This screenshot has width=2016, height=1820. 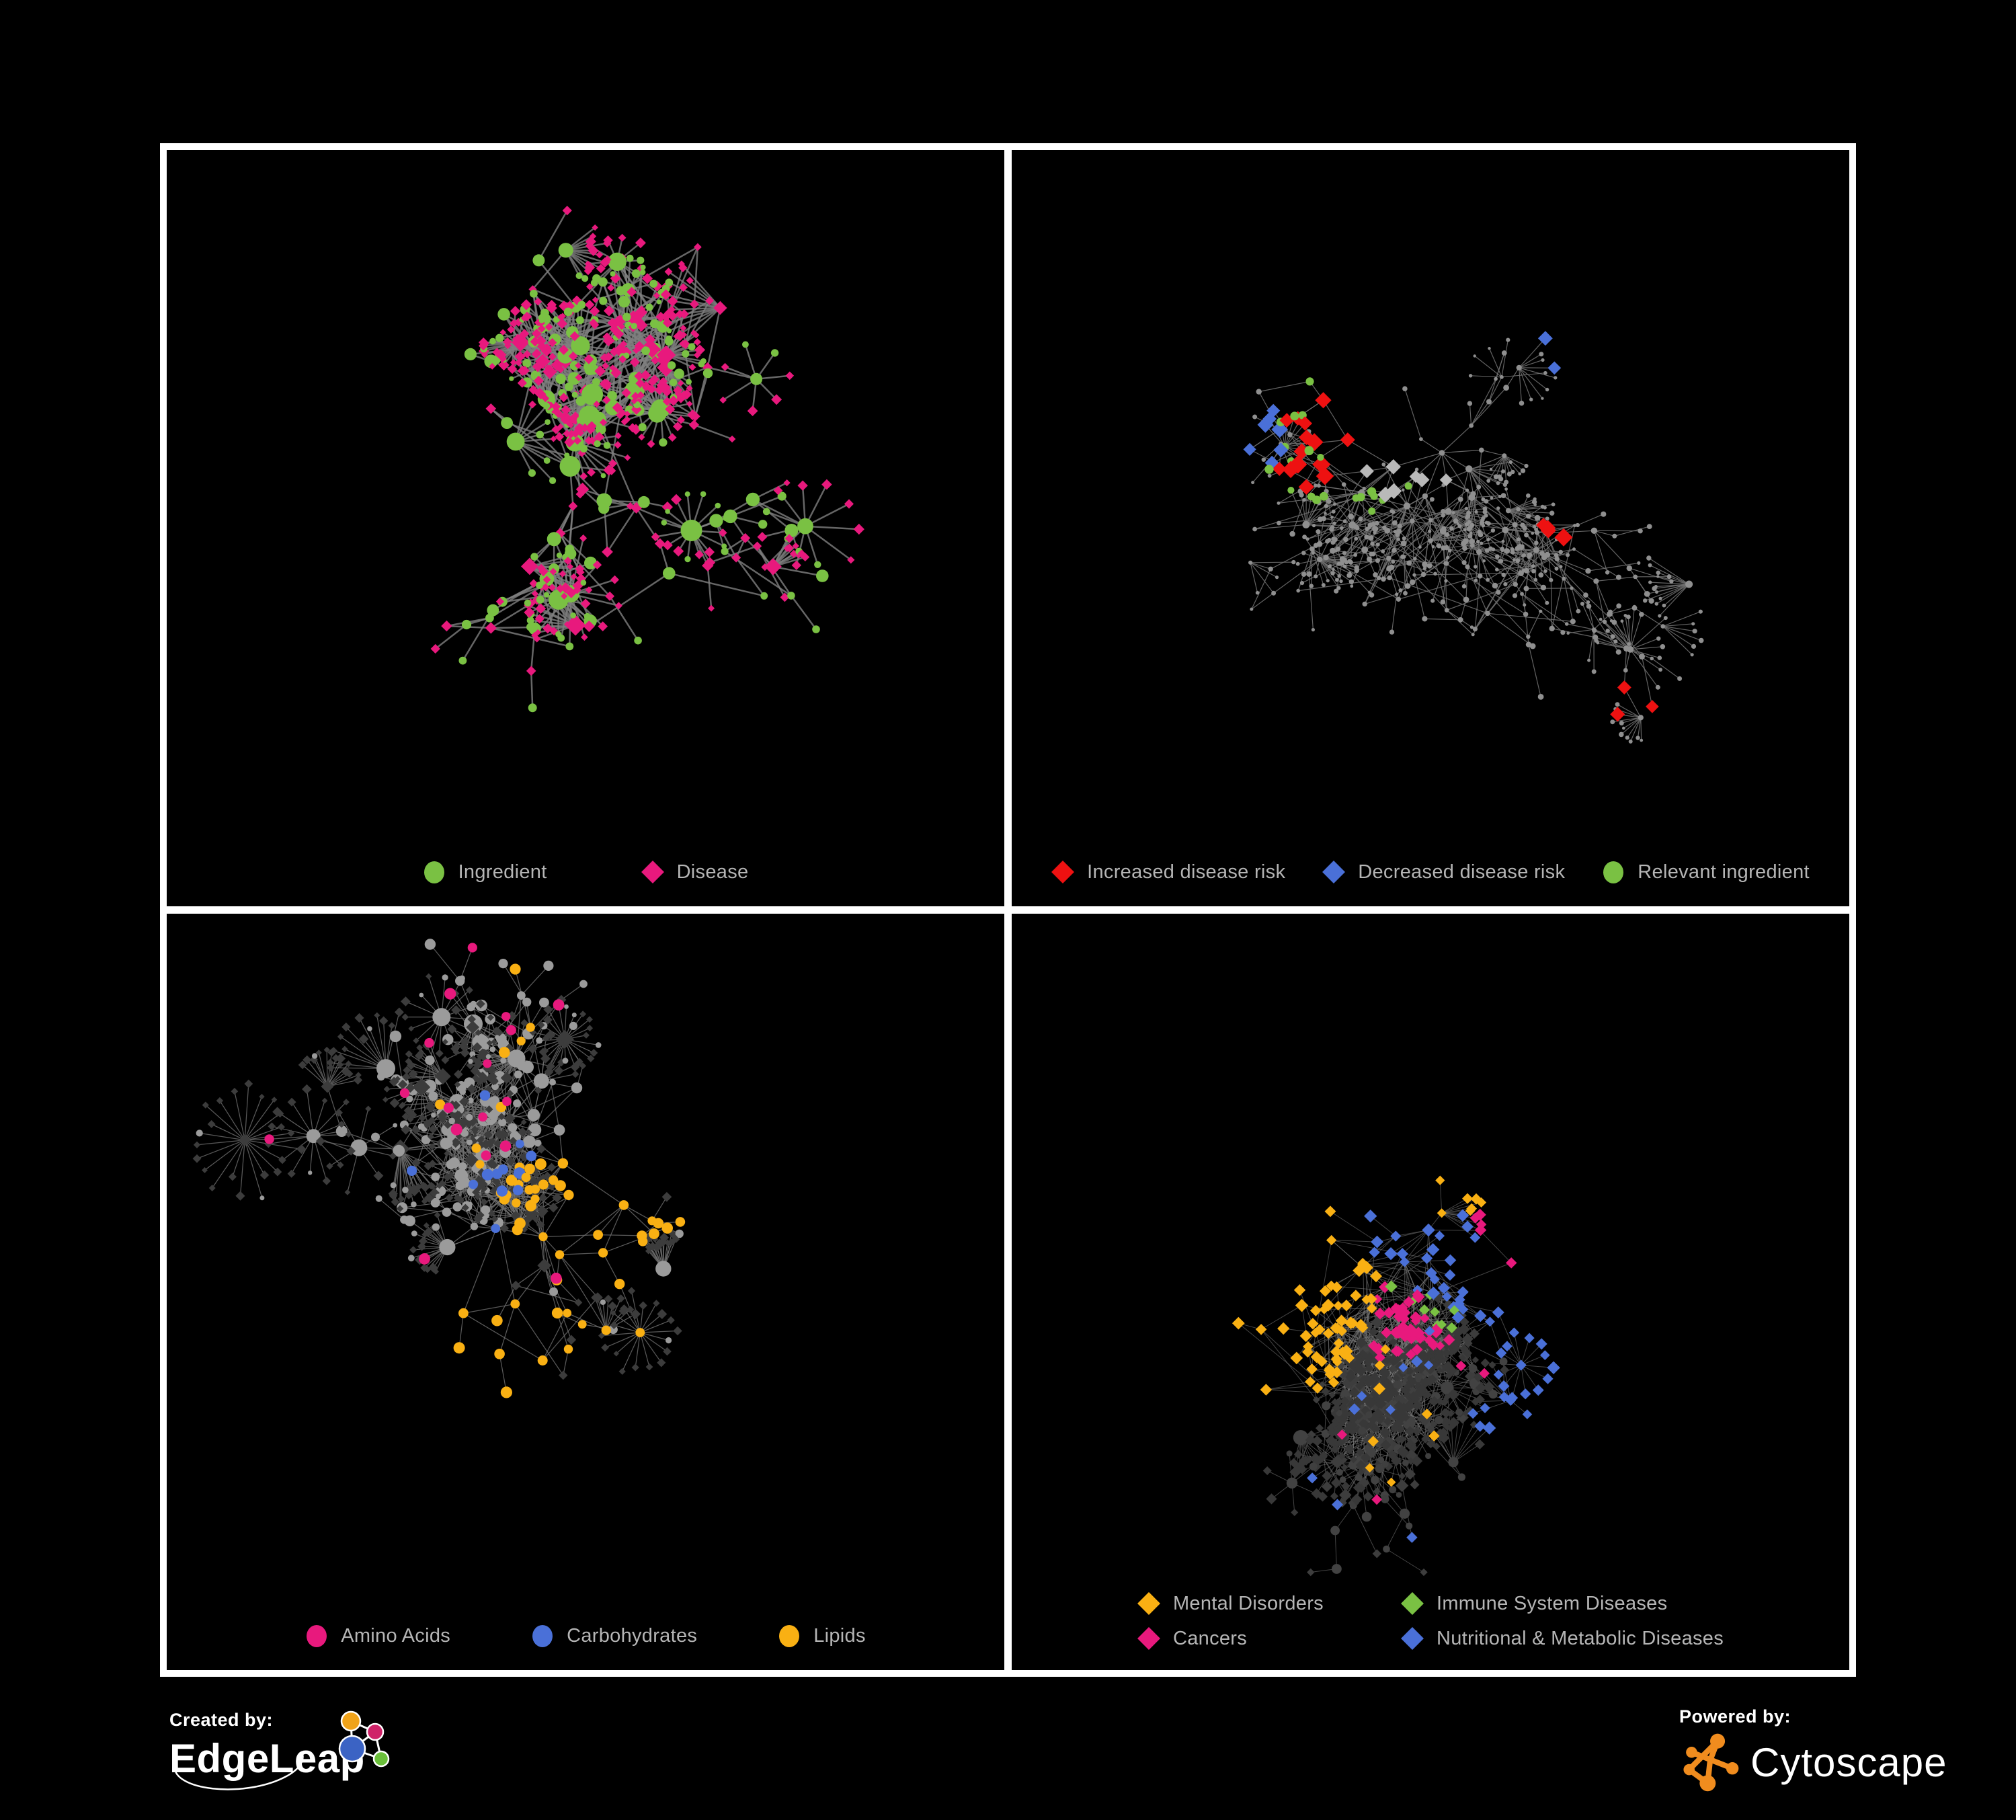 What do you see at coordinates (439, 1168) in the screenshot?
I see `nutrient-class-network-canvas` at bounding box center [439, 1168].